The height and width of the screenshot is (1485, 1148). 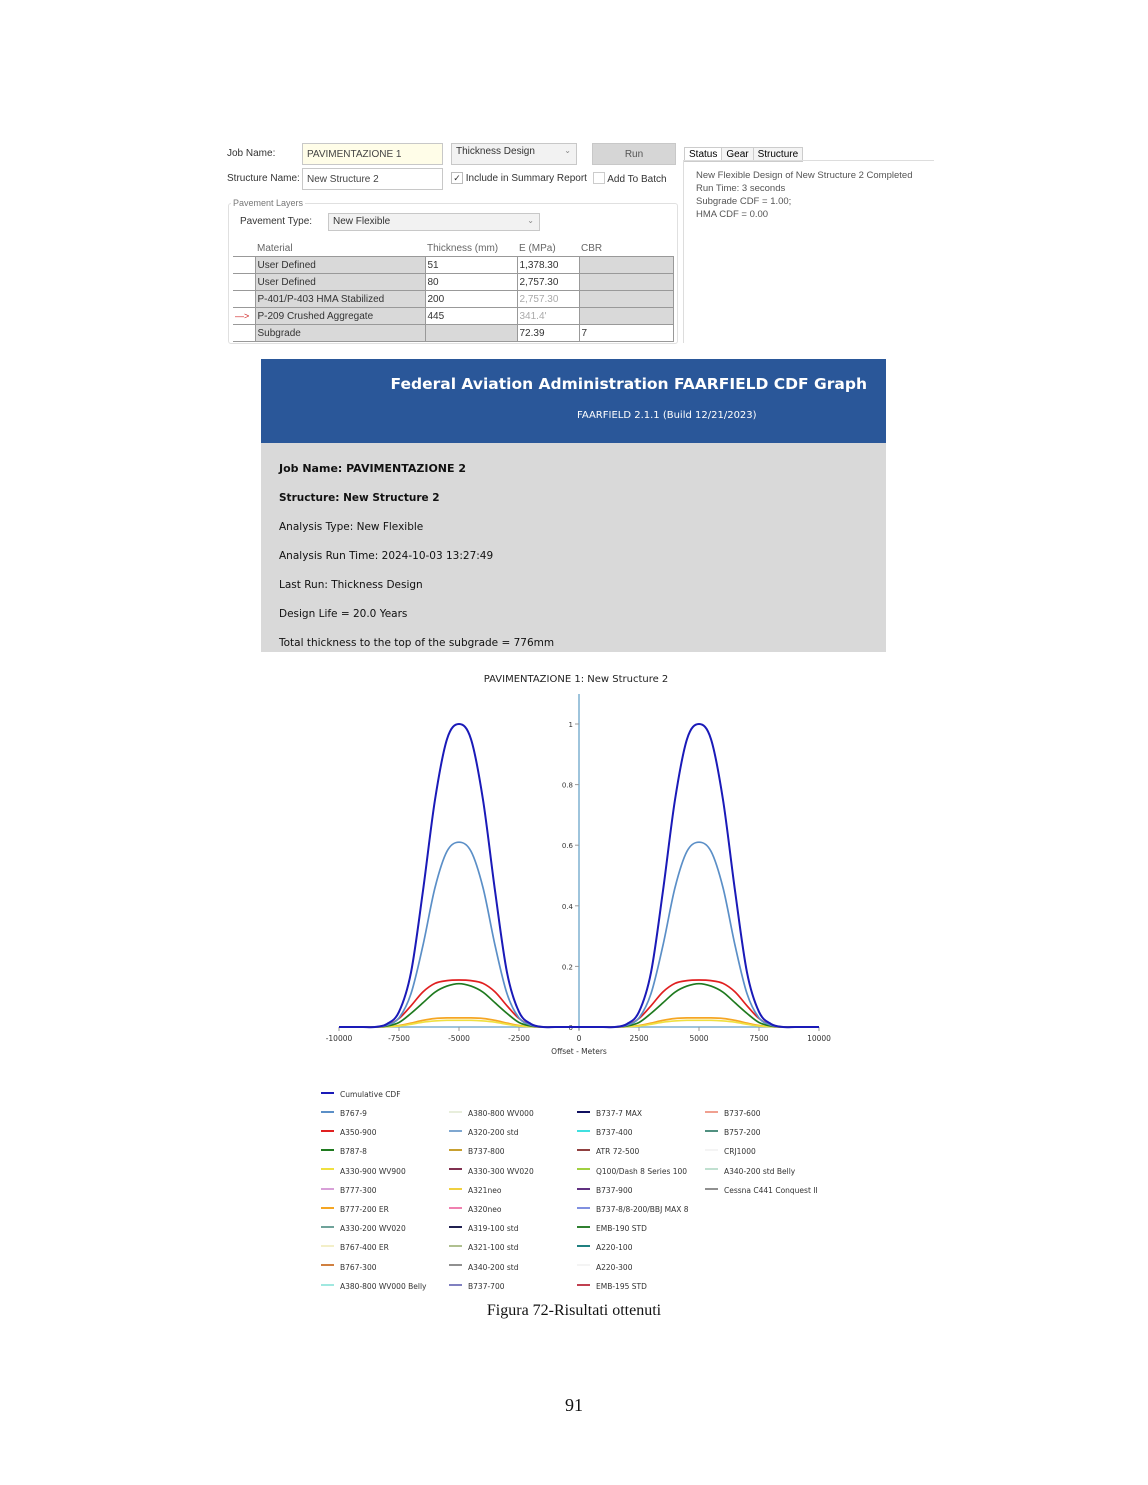 What do you see at coordinates (475, 1208) in the screenshot?
I see `legend-item: A320neo` at bounding box center [475, 1208].